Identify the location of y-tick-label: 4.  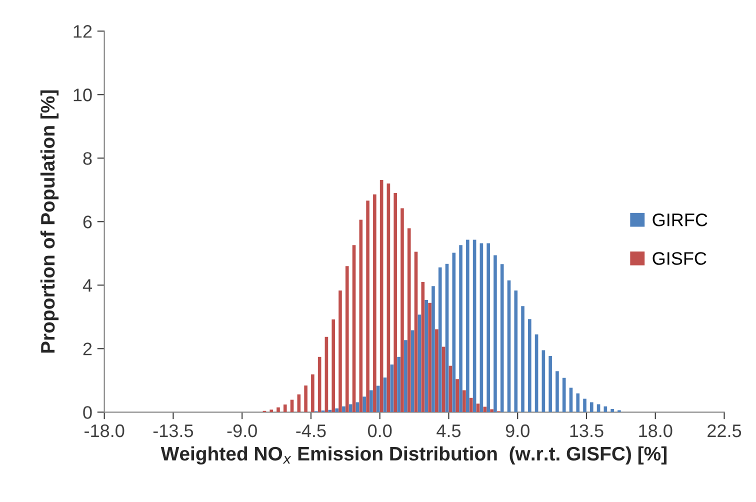
(87, 285).